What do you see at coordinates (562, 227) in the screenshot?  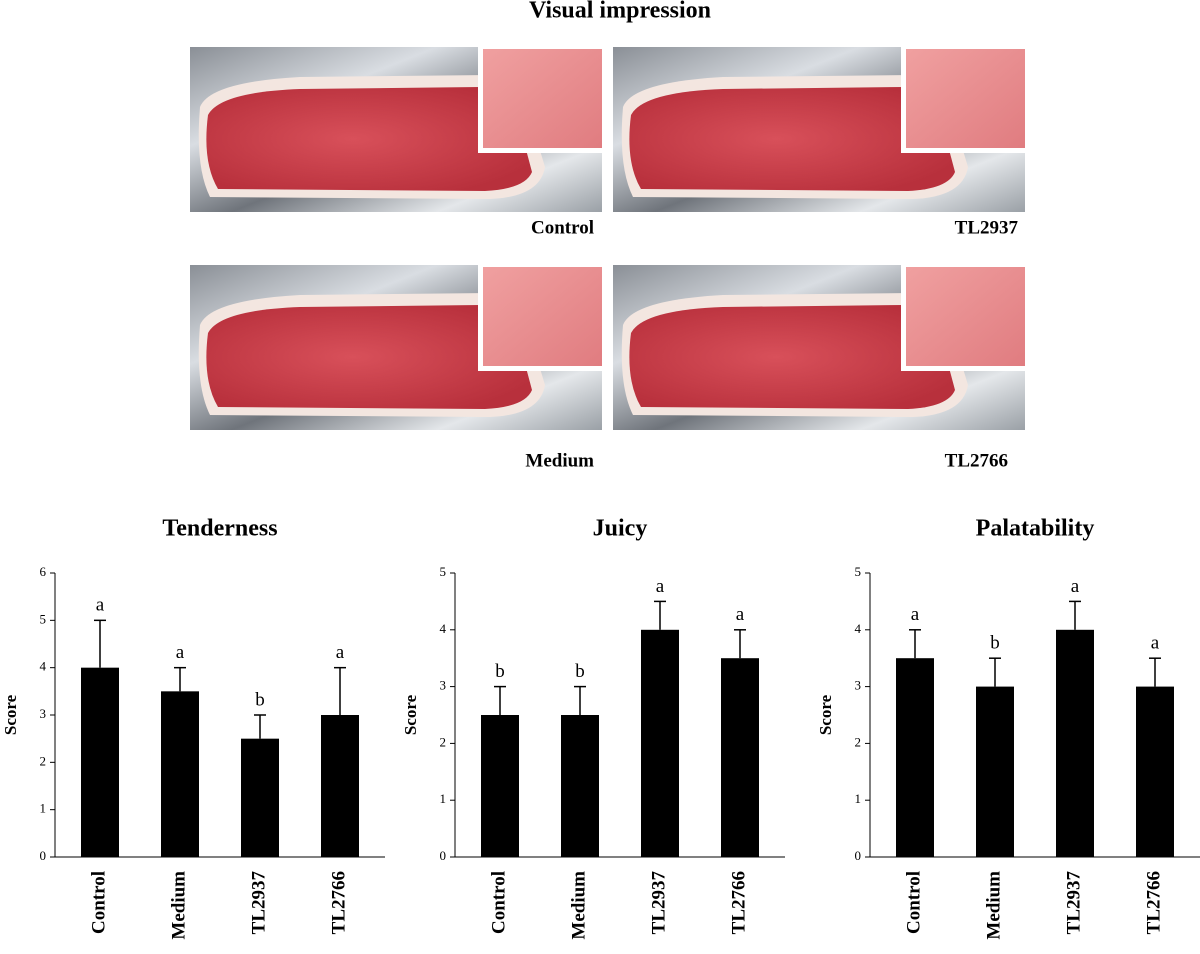 I see `photo-label: Control` at bounding box center [562, 227].